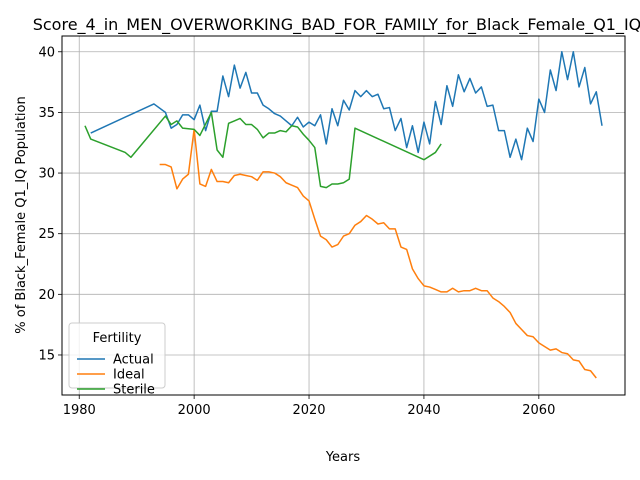 The image size is (640, 480). I want to click on x-tick-label: 1980, so click(79, 410).